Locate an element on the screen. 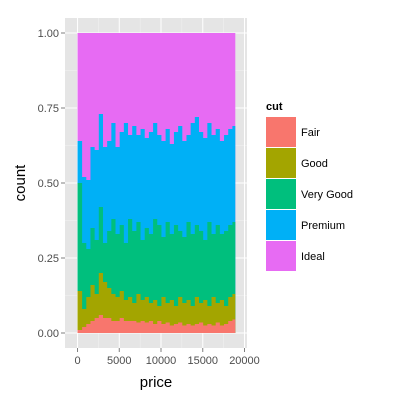 This screenshot has height=400, width=400. legend-label: Very Good is located at coordinates (327, 195).